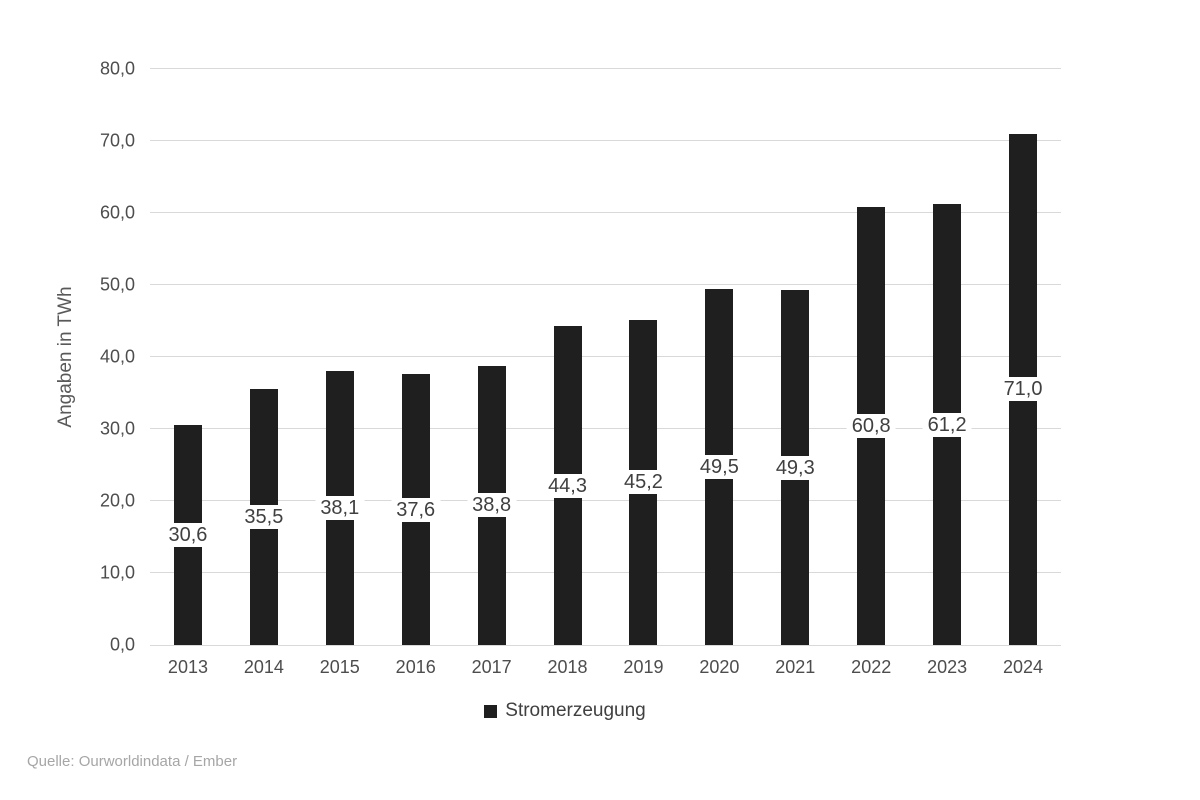 This screenshot has height=800, width=1200. Describe the element at coordinates (122, 644) in the screenshot. I see `y-tick-label: 0,0` at that location.